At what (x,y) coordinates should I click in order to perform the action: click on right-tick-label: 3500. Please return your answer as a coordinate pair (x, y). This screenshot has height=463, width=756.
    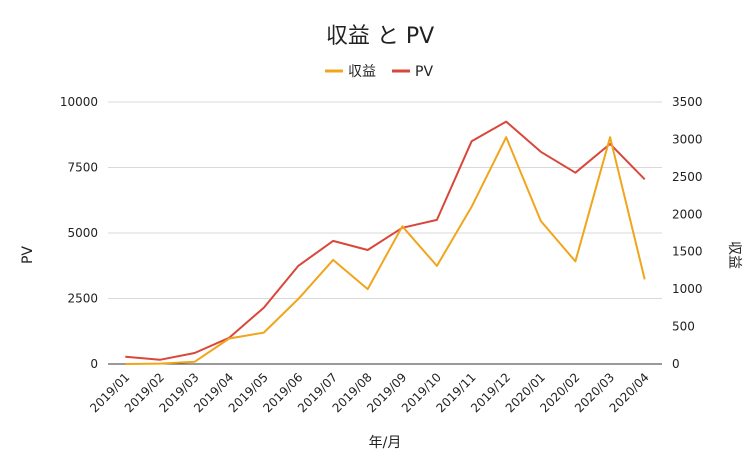
    Looking at the image, I should click on (687, 102).